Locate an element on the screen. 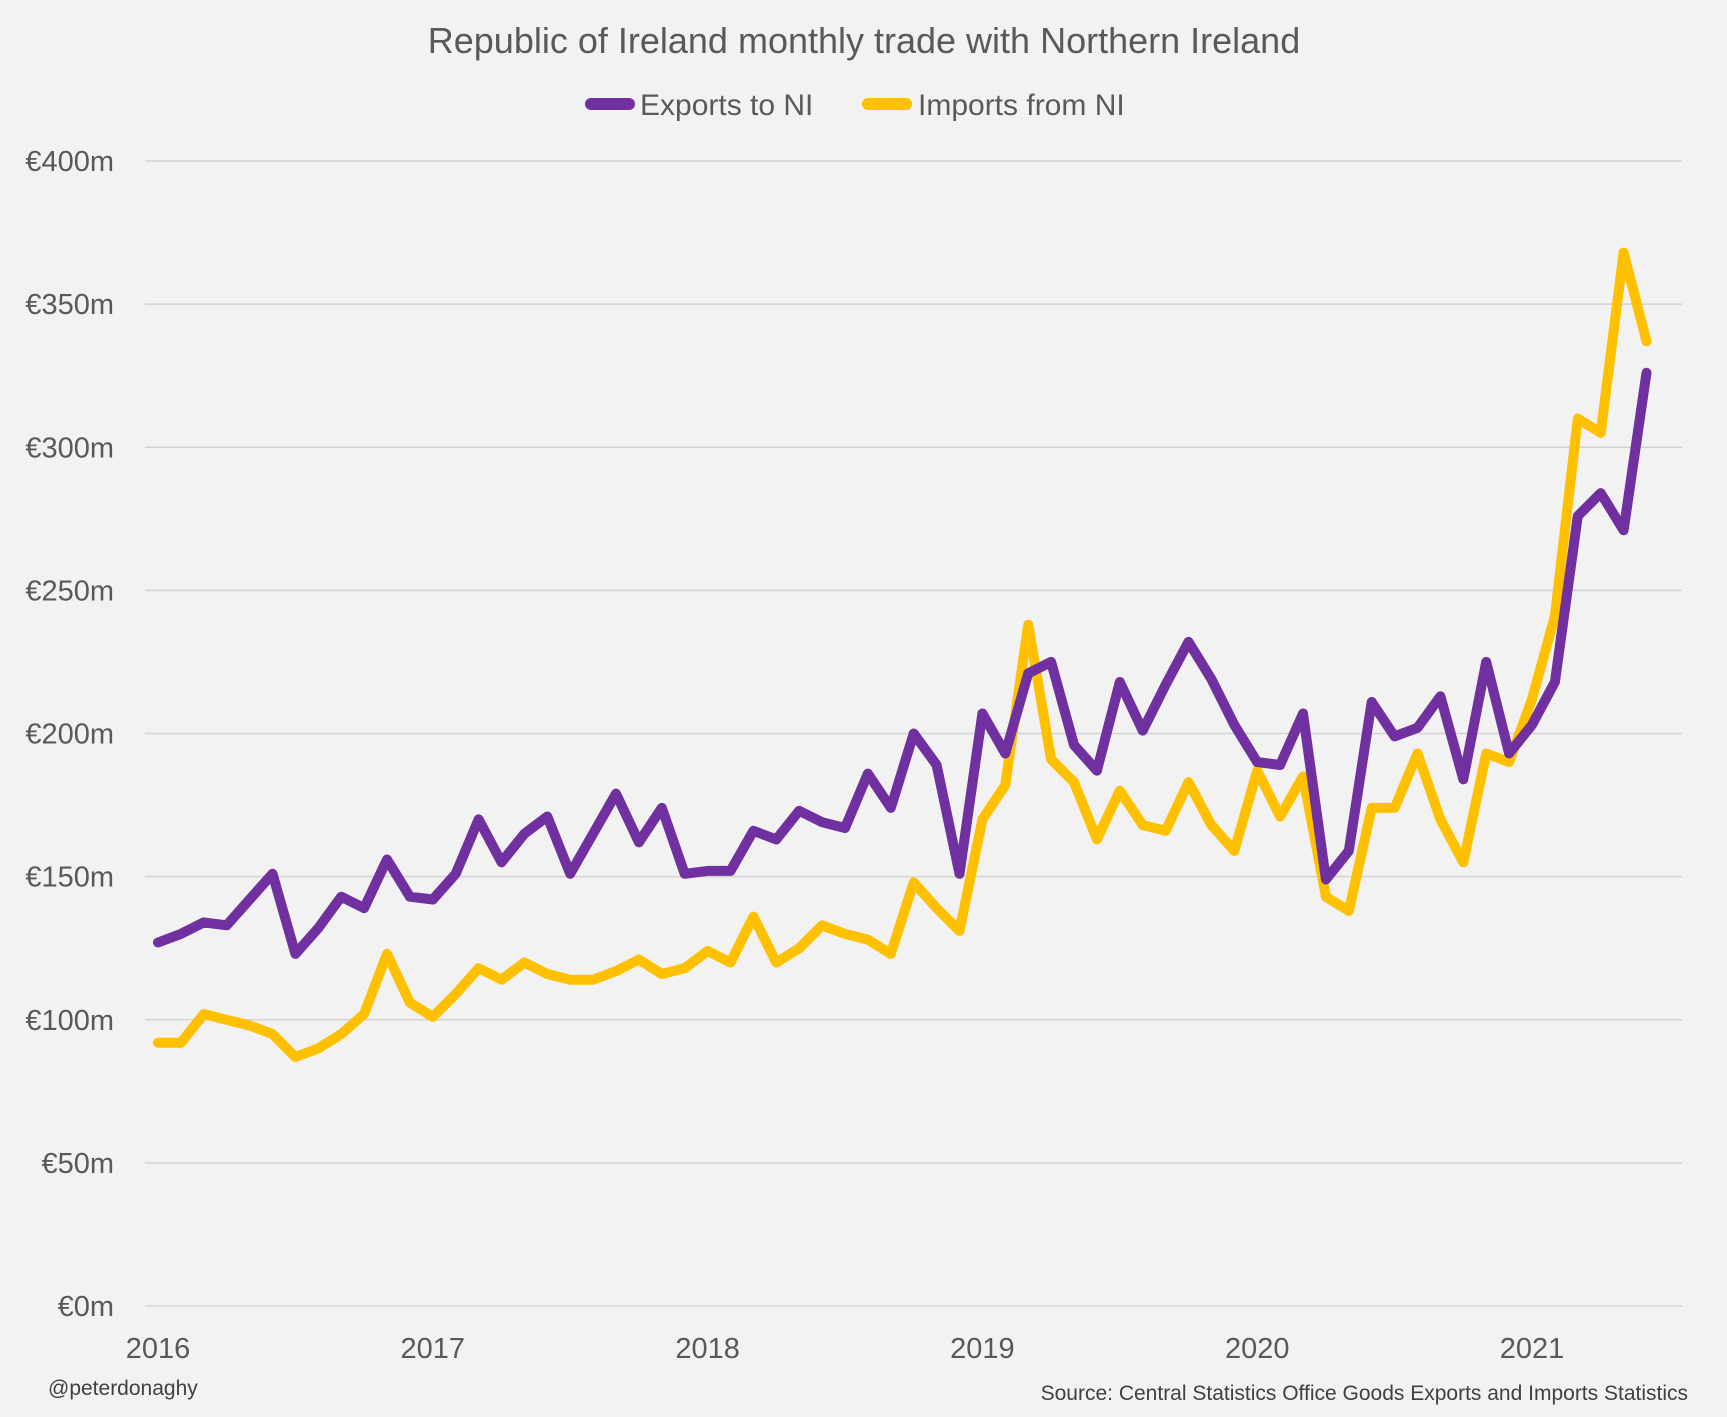 This screenshot has height=1417, width=1727. legend-label-imports: Imports from NI is located at coordinates (1021, 105).